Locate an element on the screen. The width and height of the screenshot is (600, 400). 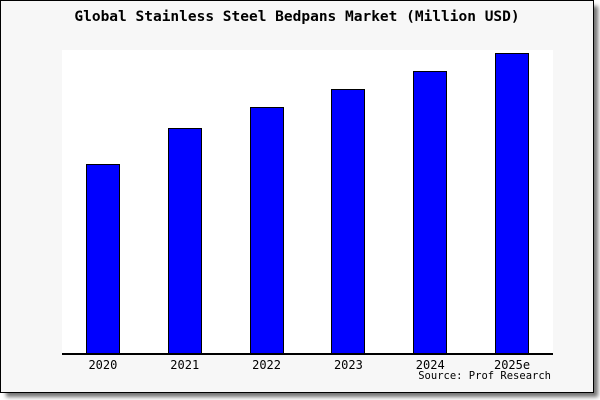
x-tick-label-2020: 2020 is located at coordinates (103, 365).